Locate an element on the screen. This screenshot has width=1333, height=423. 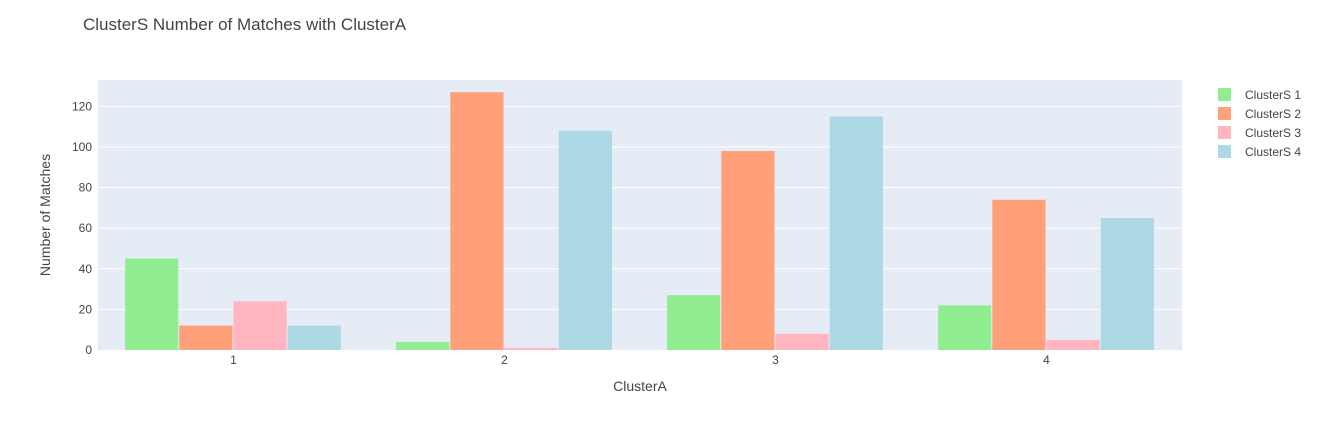
y-axis-title: Number of Matches is located at coordinates (45, 215).